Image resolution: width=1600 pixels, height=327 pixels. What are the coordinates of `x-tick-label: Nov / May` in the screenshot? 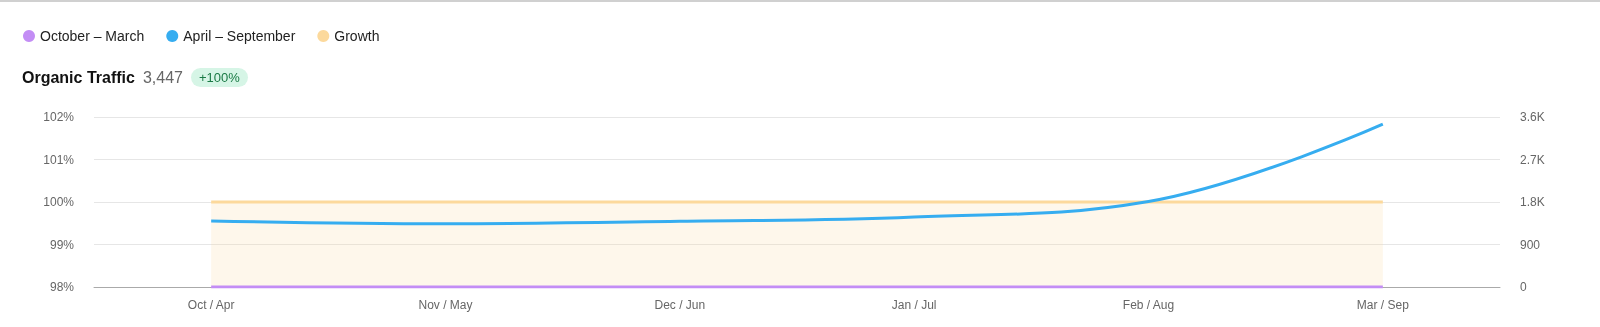 It's located at (445, 305).